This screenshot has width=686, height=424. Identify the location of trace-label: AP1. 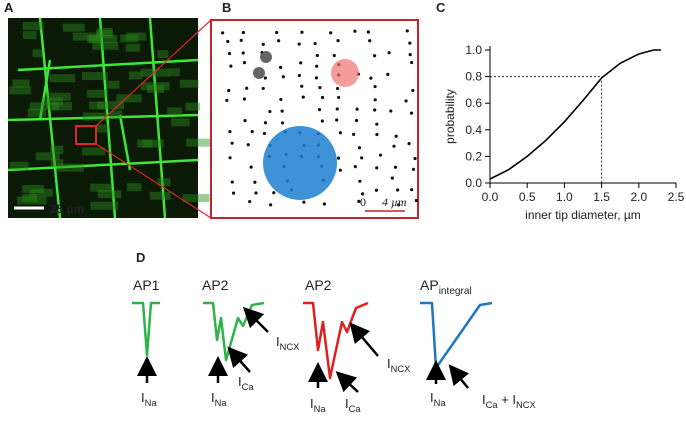
(146, 285).